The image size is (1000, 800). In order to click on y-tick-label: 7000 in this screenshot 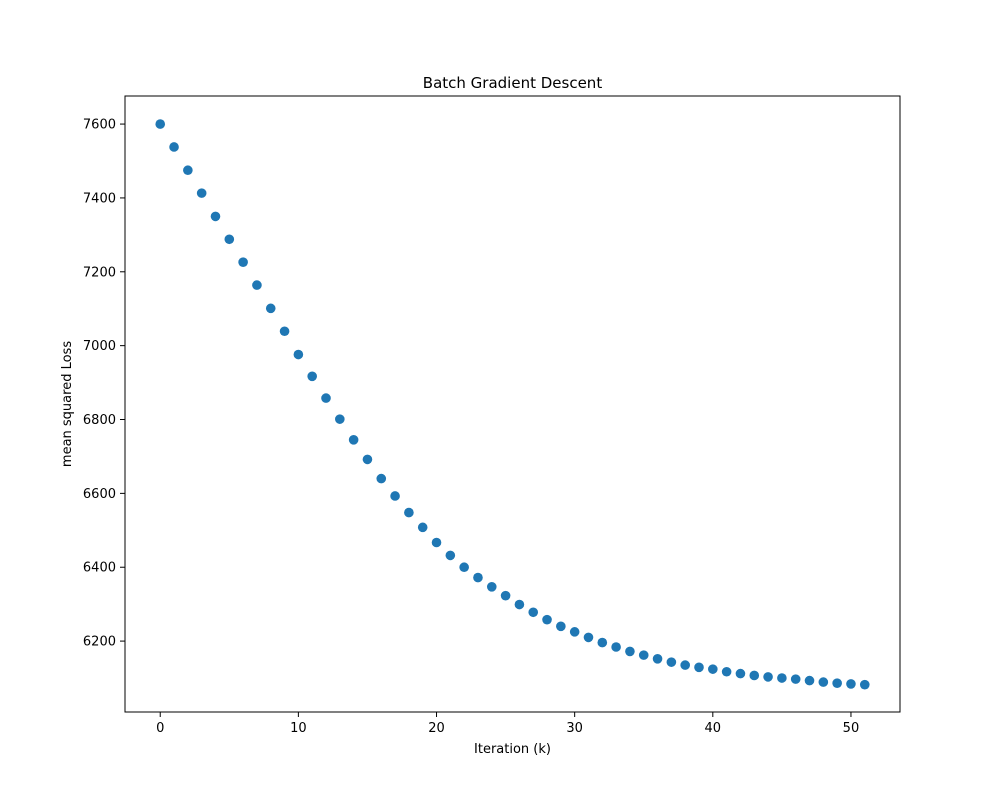, I will do `click(99, 346)`.